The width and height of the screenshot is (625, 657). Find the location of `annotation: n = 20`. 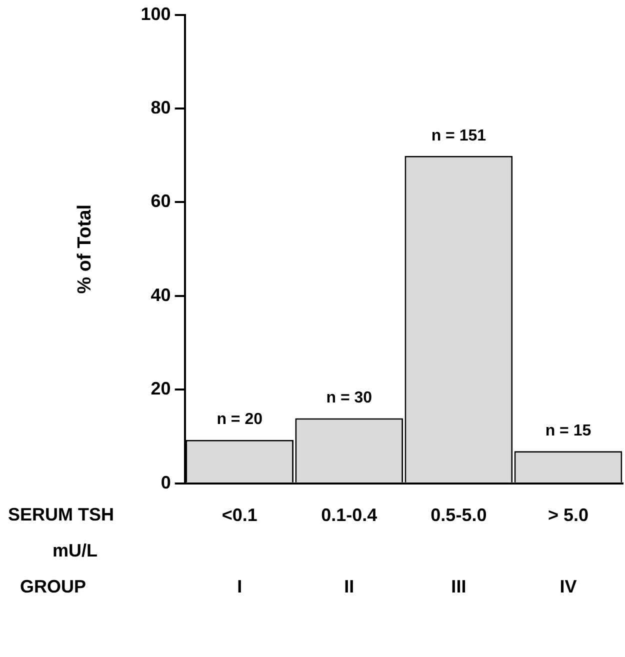

annotation: n = 20 is located at coordinates (239, 419).